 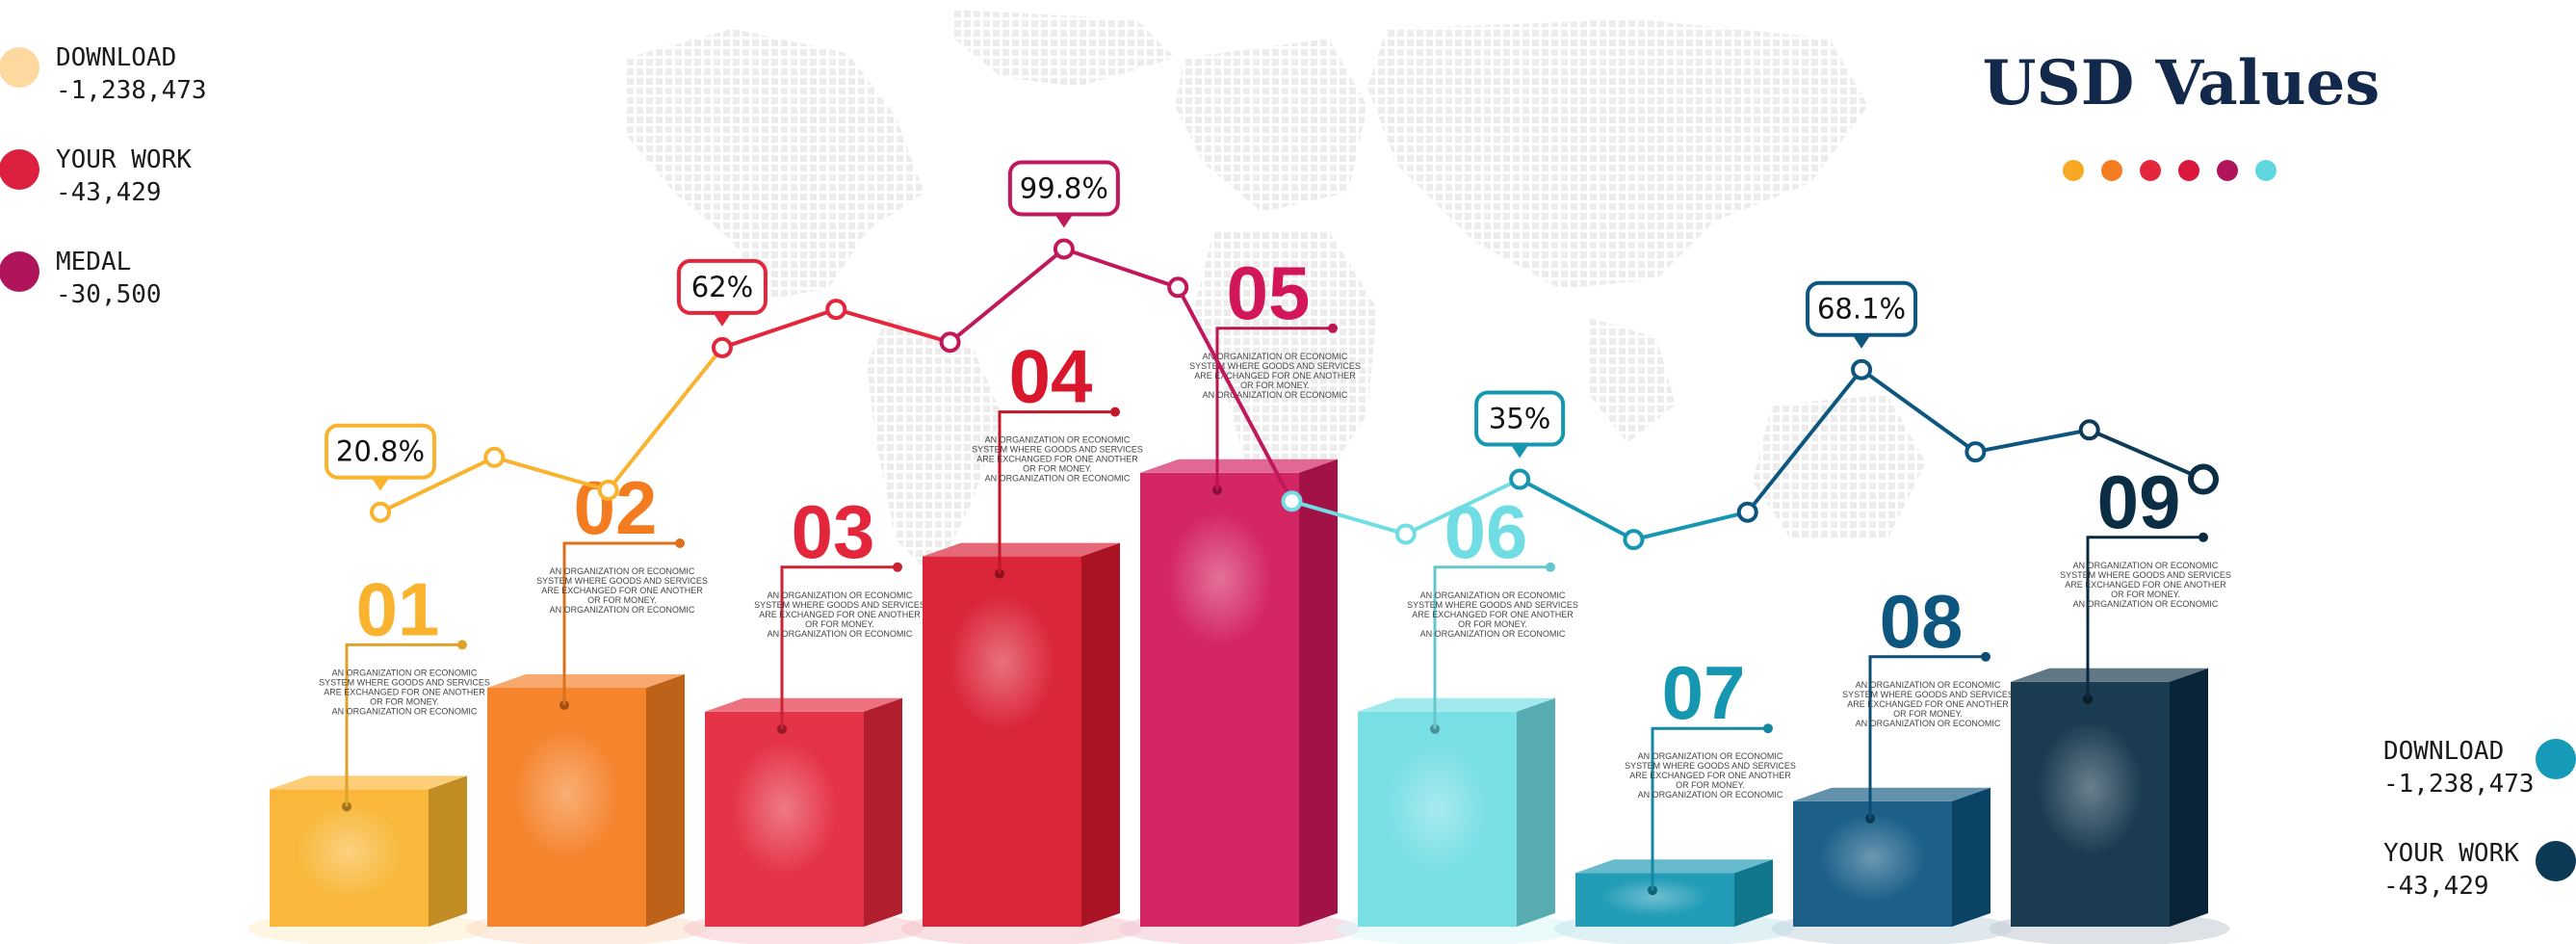 I want to click on legend-right: DOWNLOAD -1,238,473 YOUR WORK -43,429, so click(x=2479, y=819).